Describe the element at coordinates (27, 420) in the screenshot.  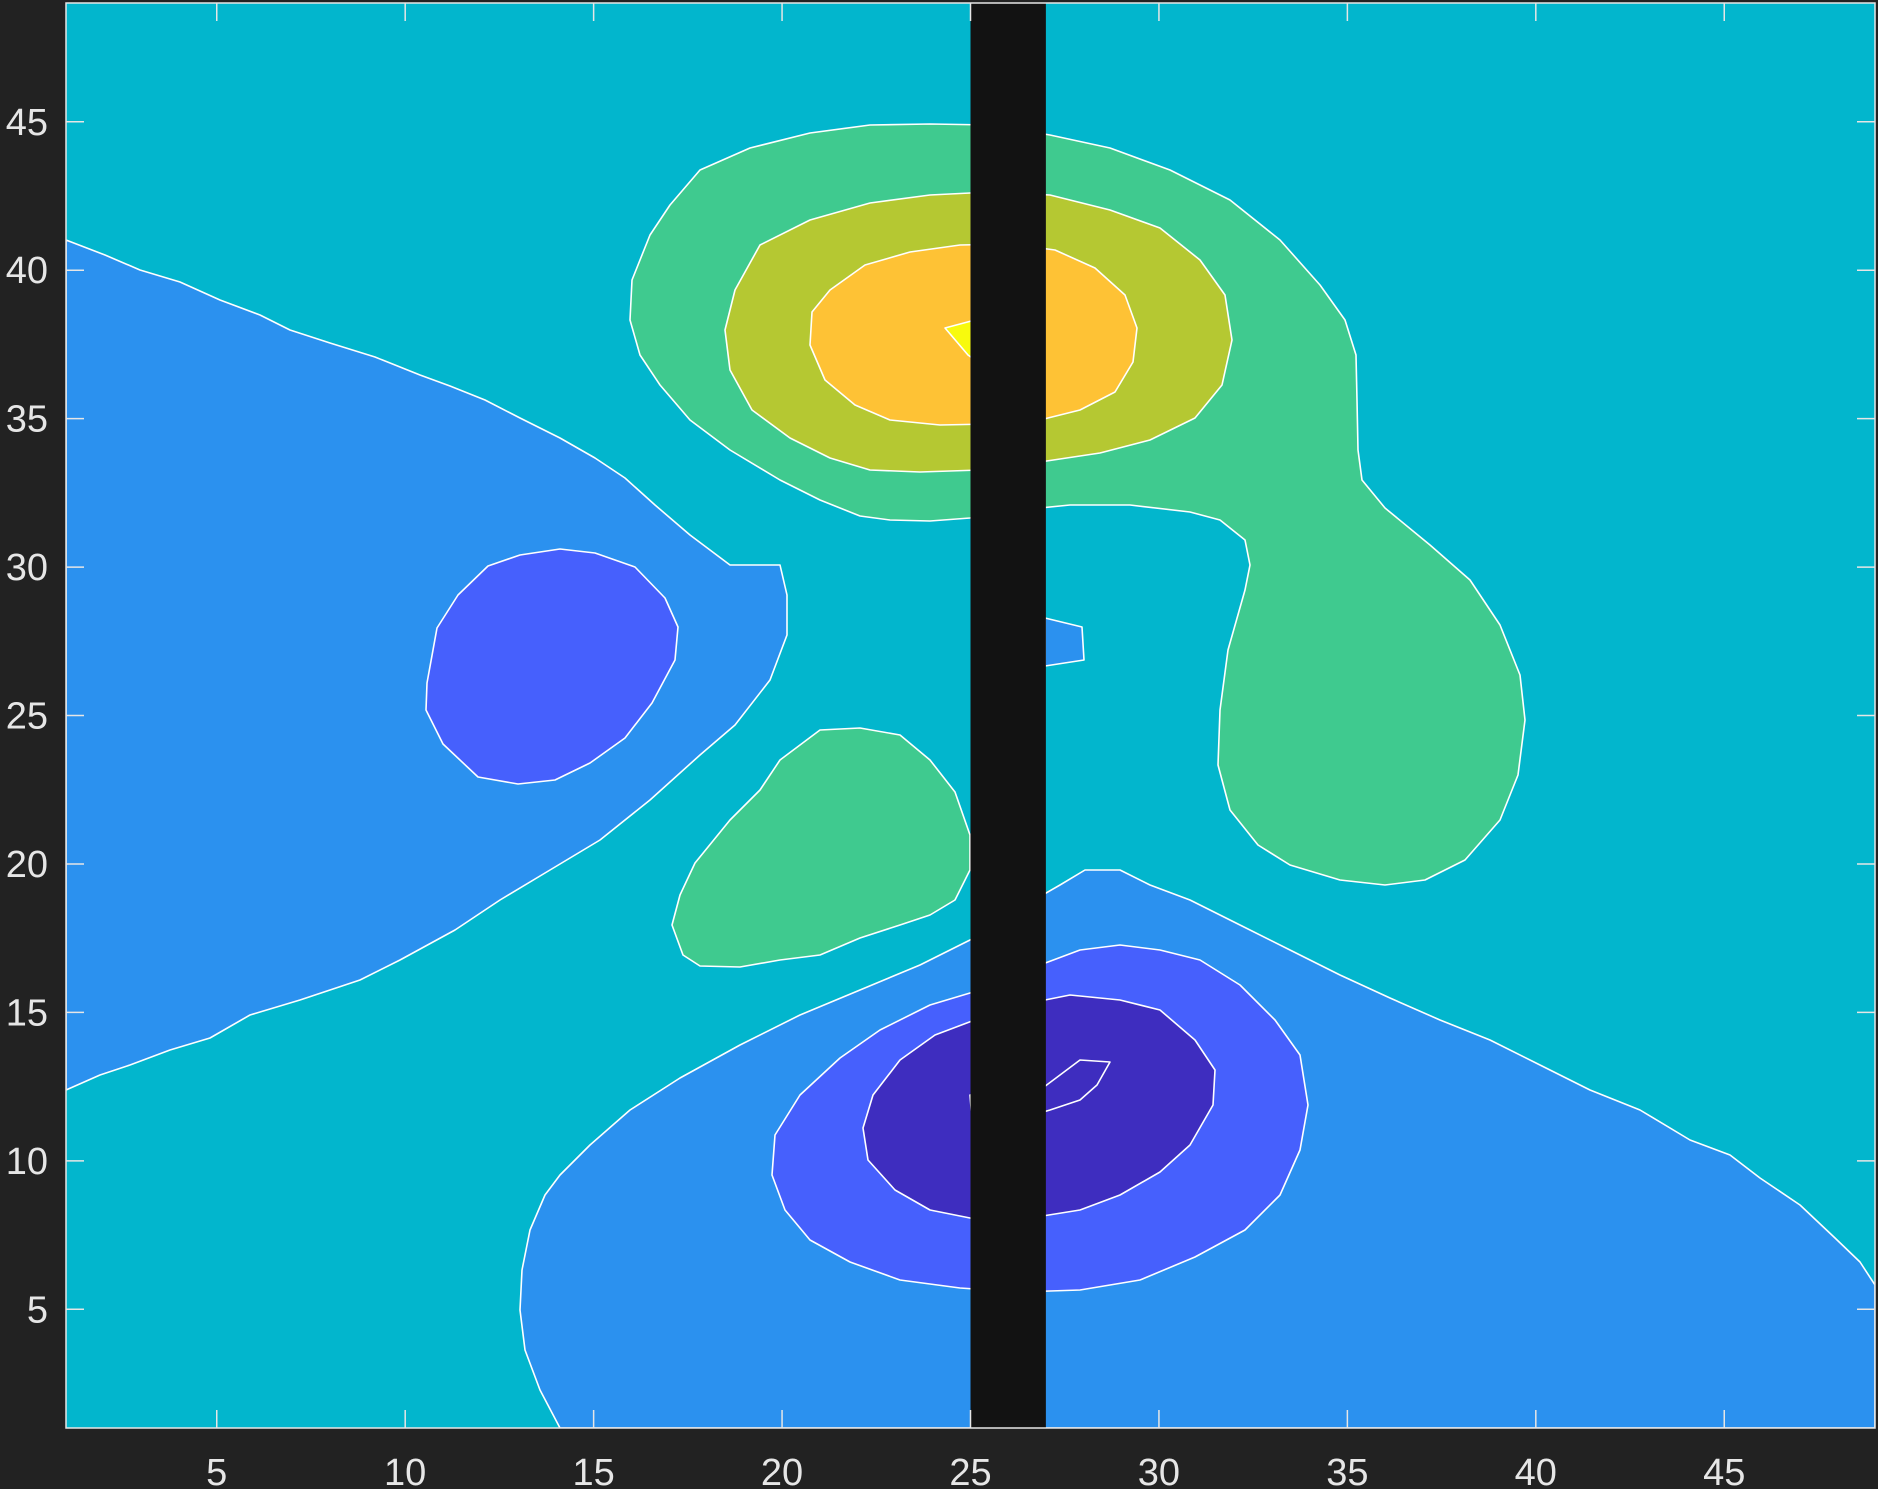
I see `y-tick-label: 35` at that location.